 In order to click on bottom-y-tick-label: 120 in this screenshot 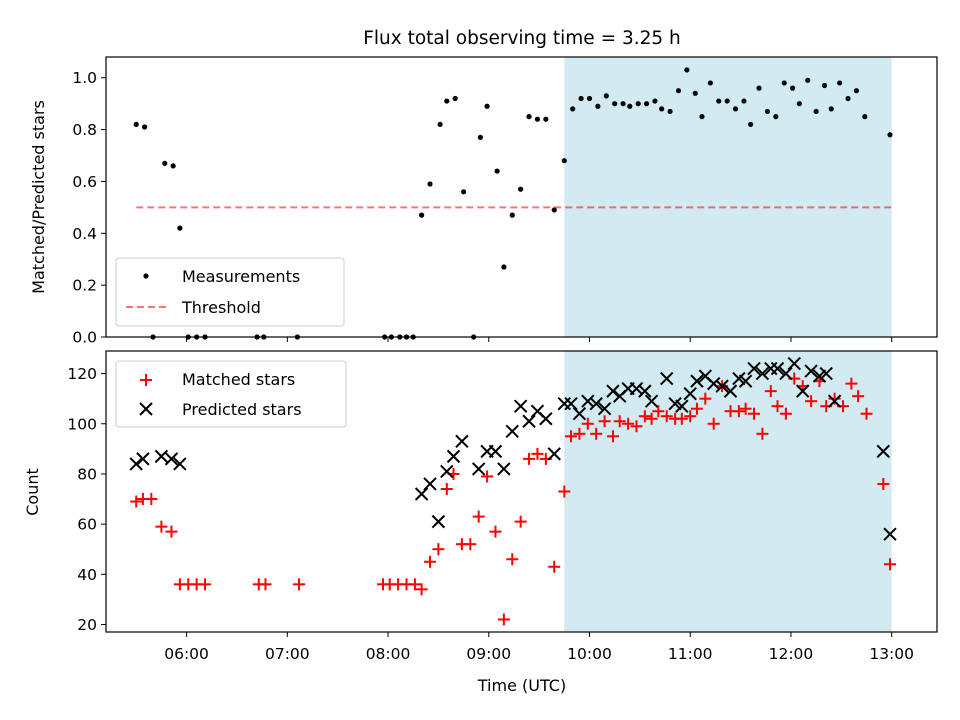, I will do `click(82, 374)`.